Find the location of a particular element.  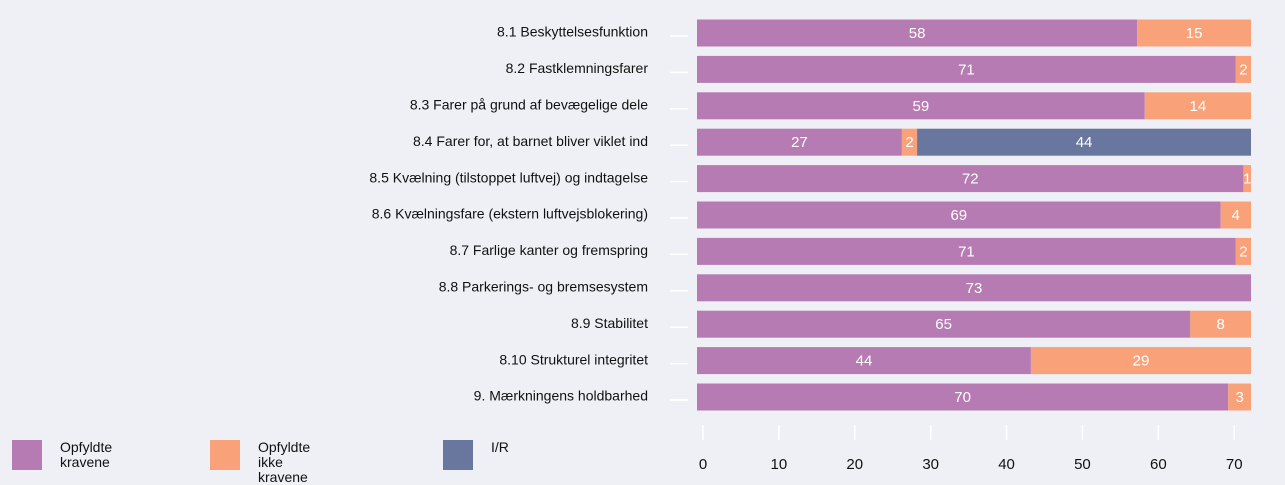

value-label: 73 is located at coordinates (974, 288).